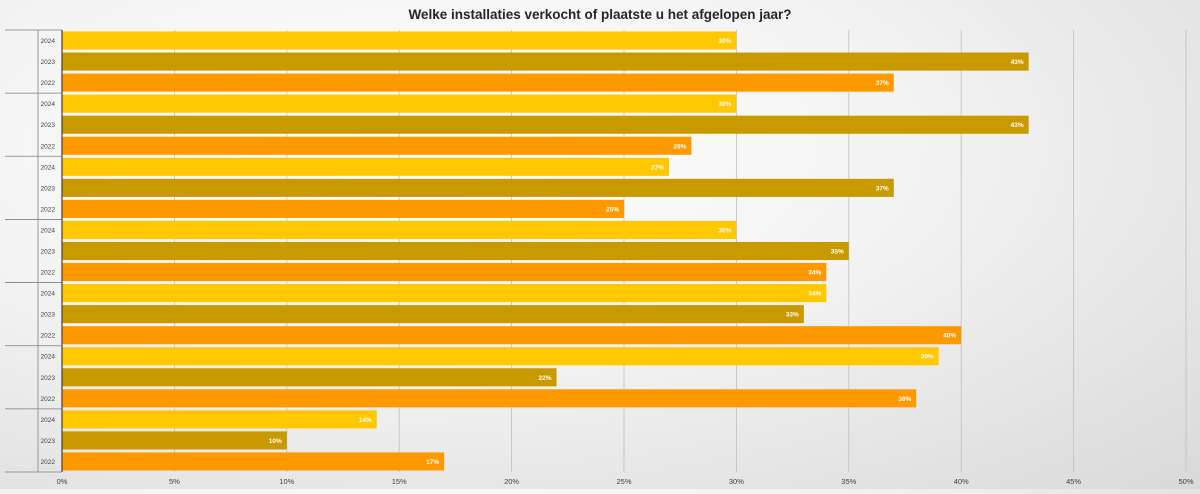 The image size is (1200, 494). I want to click on data-label: 28%, so click(679, 146).